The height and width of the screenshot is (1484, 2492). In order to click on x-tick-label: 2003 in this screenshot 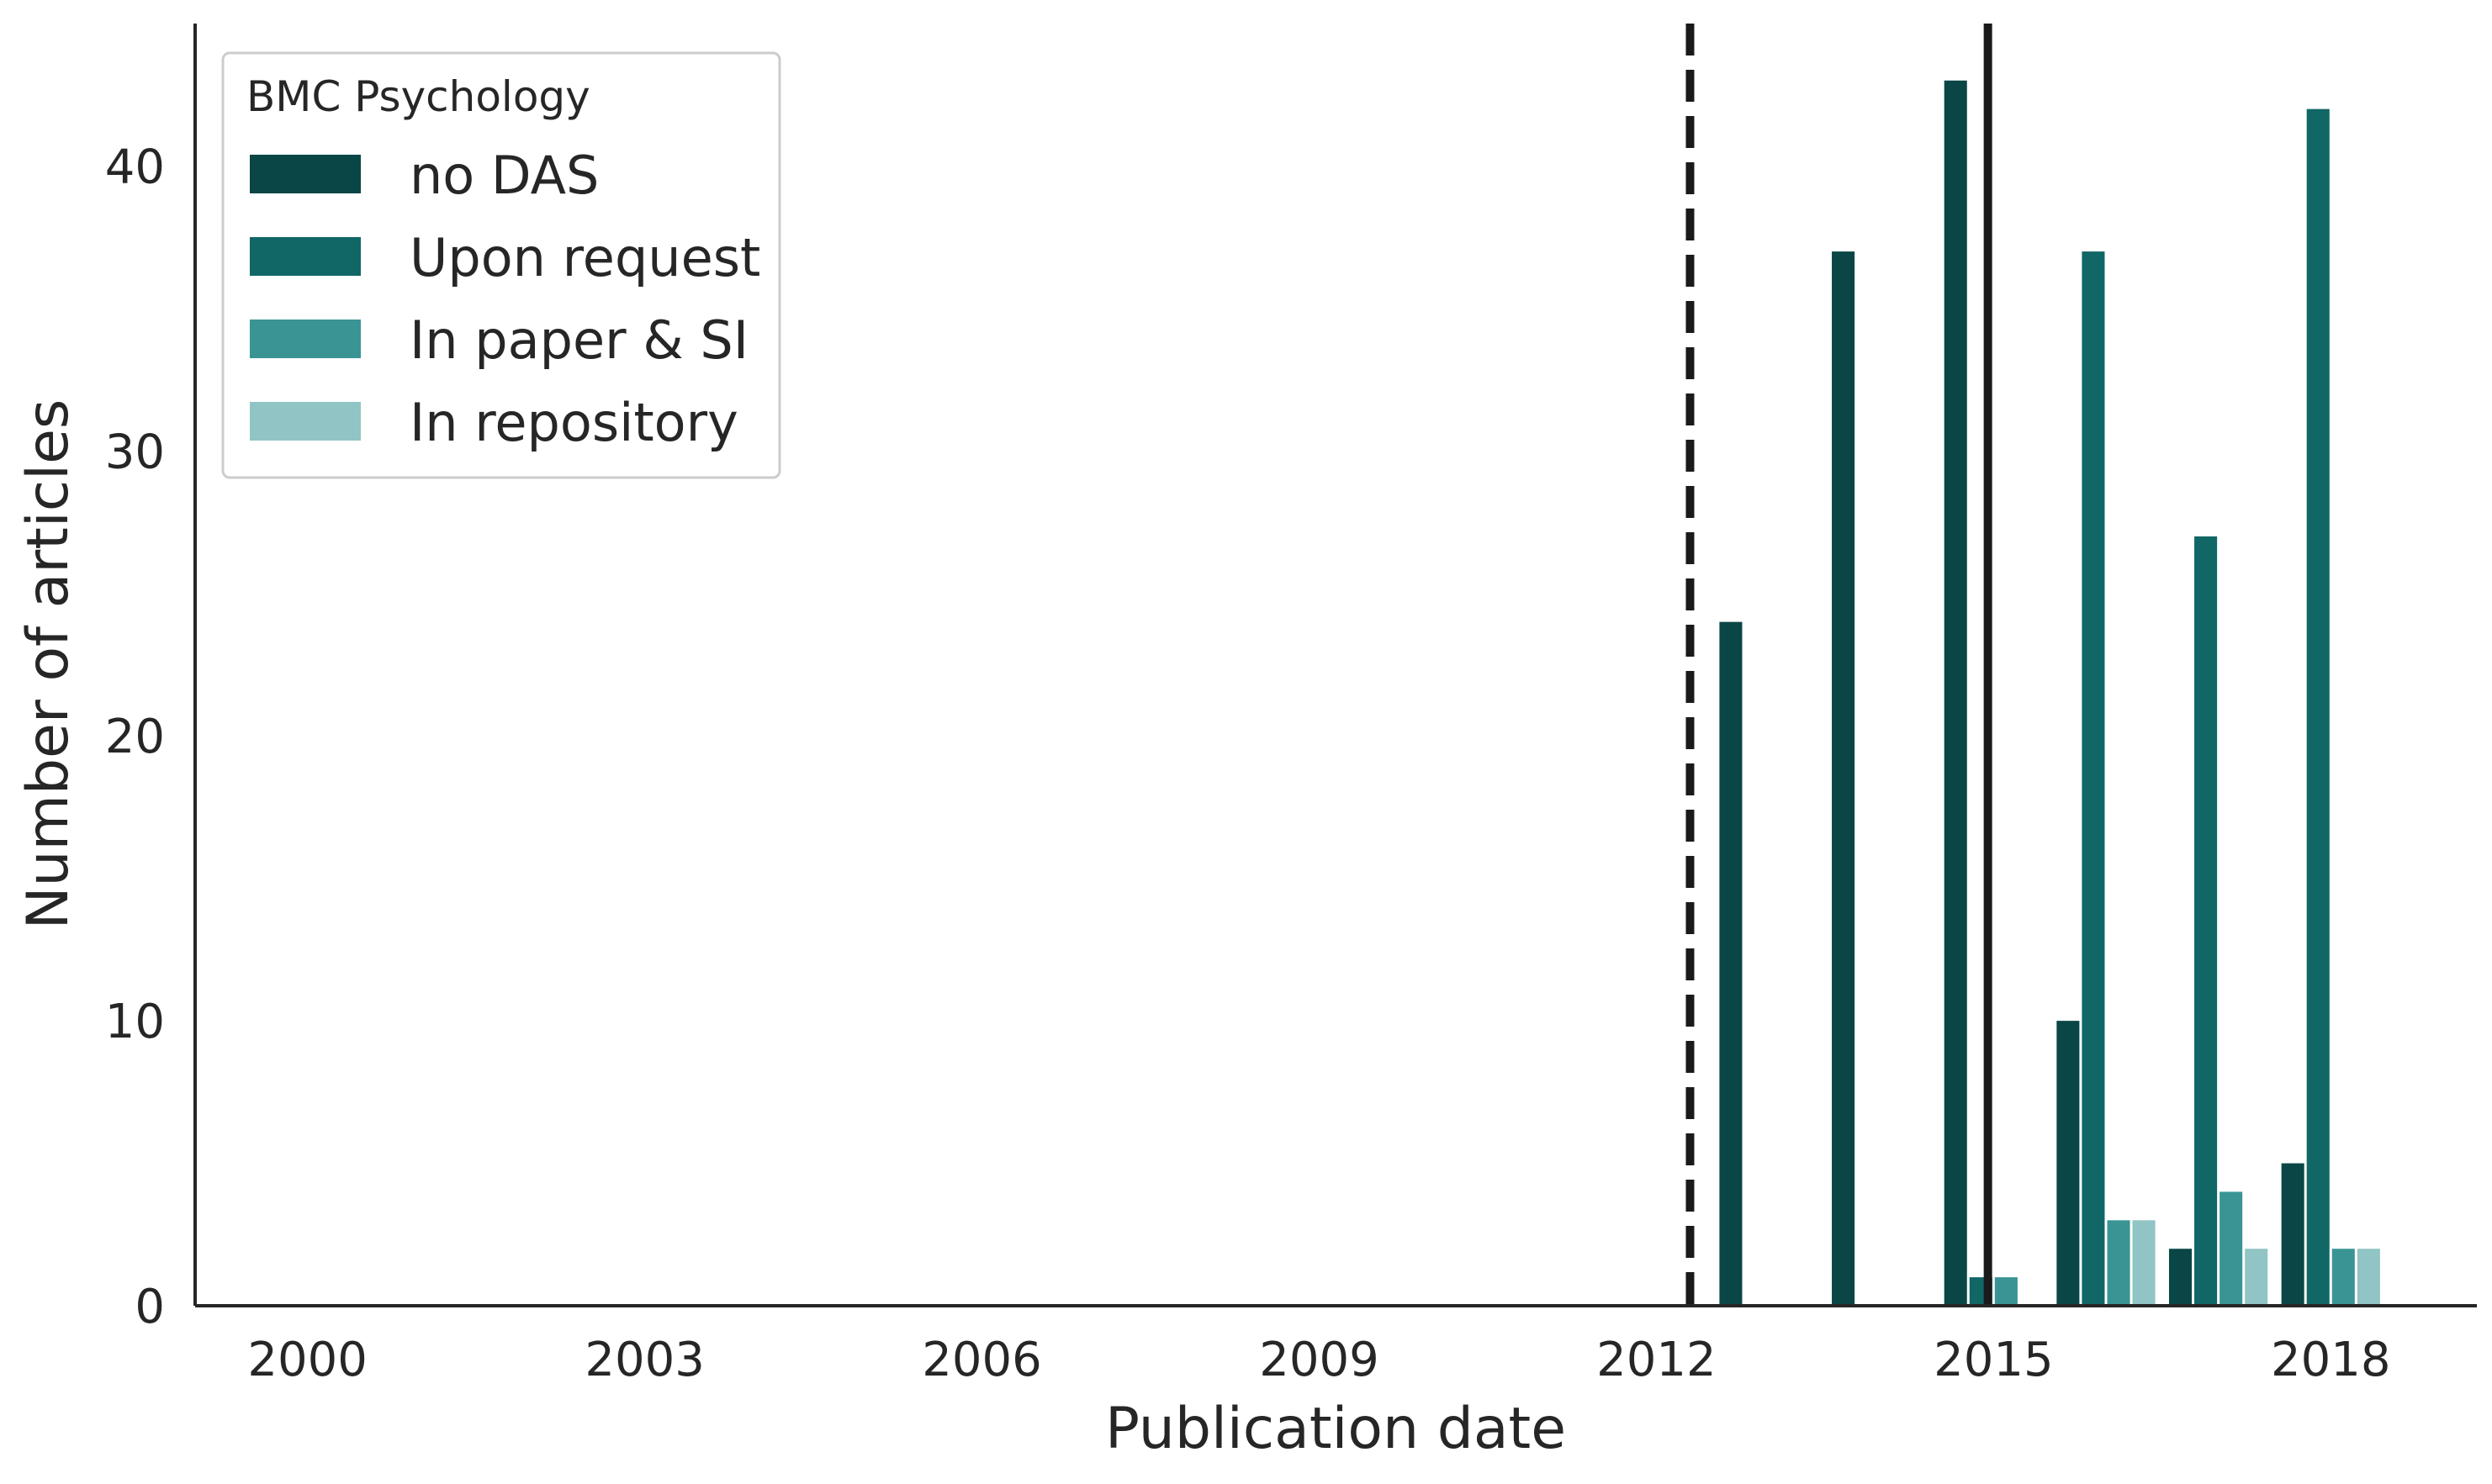, I will do `click(645, 1360)`.